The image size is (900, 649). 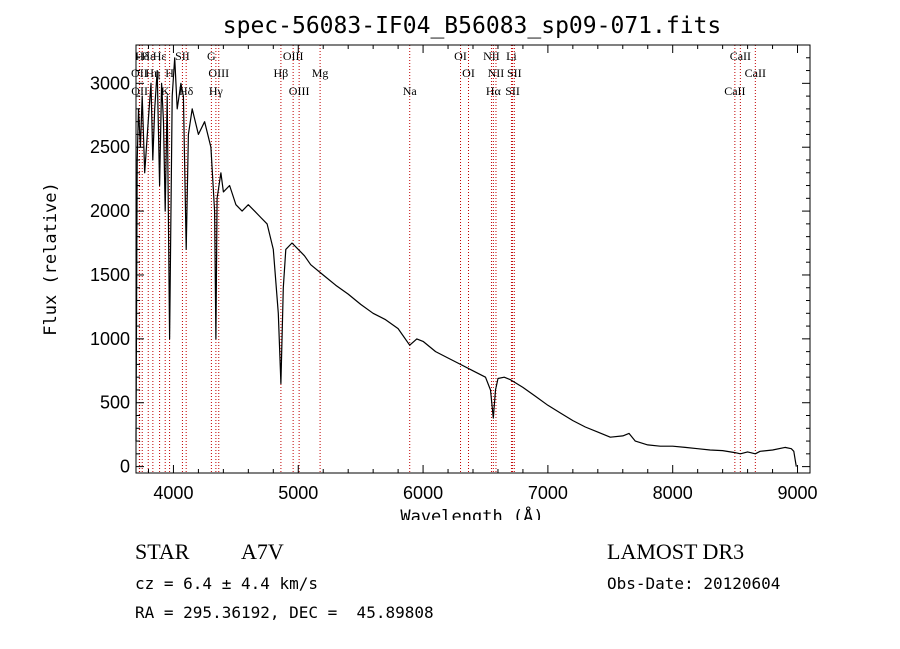 I want to click on survey-name: LAMOST DR3, so click(x=676, y=551).